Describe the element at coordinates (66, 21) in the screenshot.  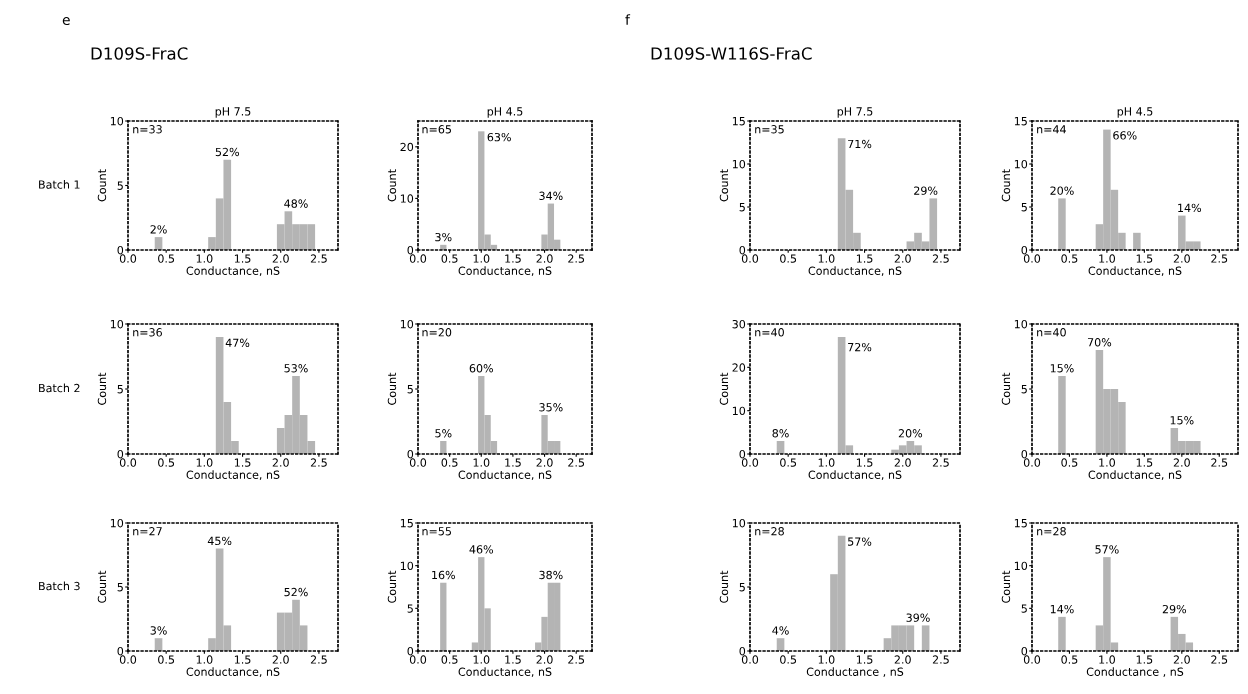
I see `text: e` at that location.